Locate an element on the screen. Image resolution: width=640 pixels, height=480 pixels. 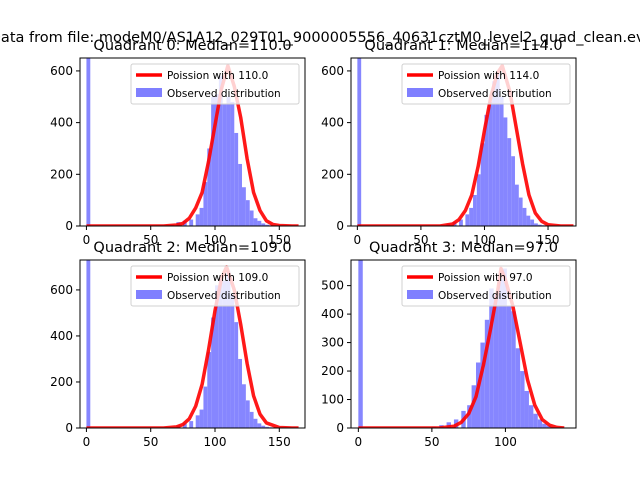
legend: Poission with 110.0 Observed distribution is located at coordinates (215, 84).